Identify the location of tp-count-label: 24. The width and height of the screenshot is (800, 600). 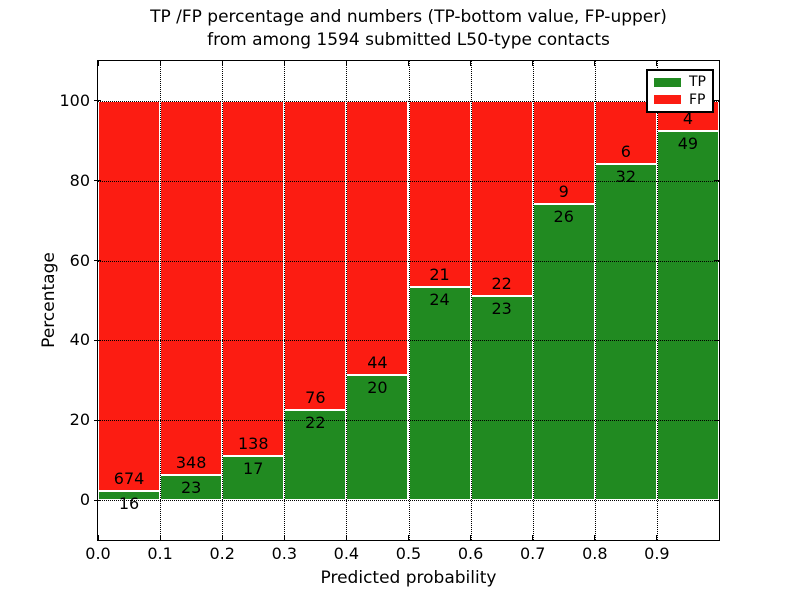
(439, 300).